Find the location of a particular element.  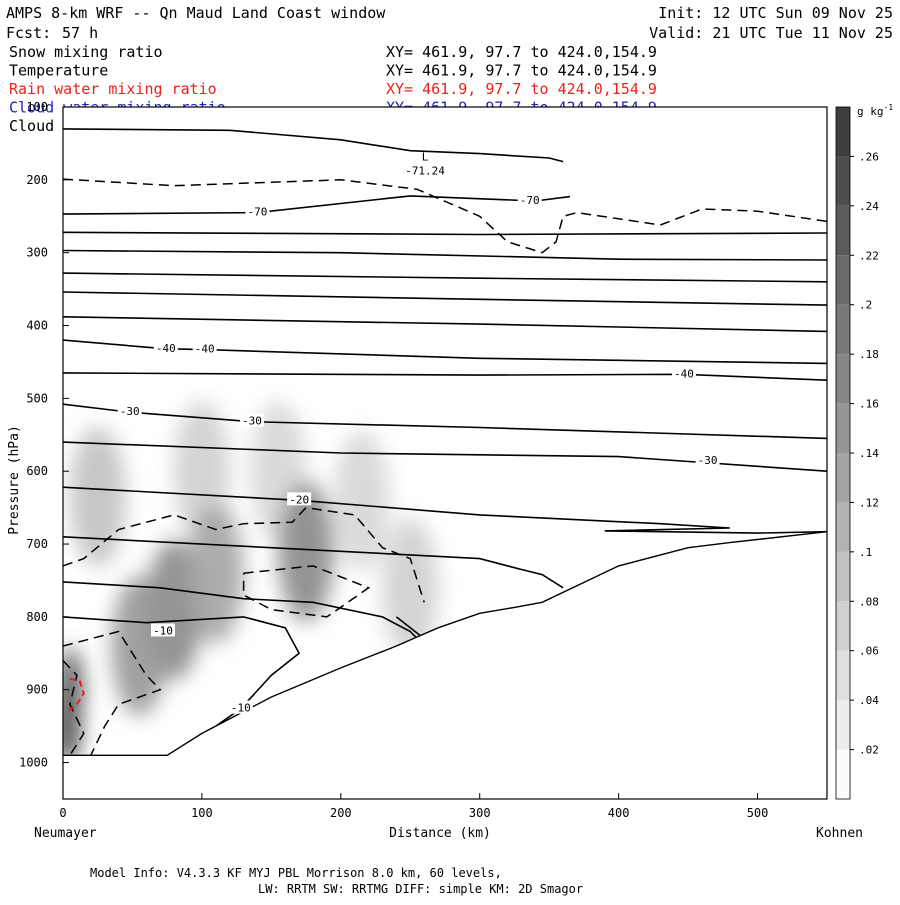

colorbar-tick-label: .12 is located at coordinates (869, 502).